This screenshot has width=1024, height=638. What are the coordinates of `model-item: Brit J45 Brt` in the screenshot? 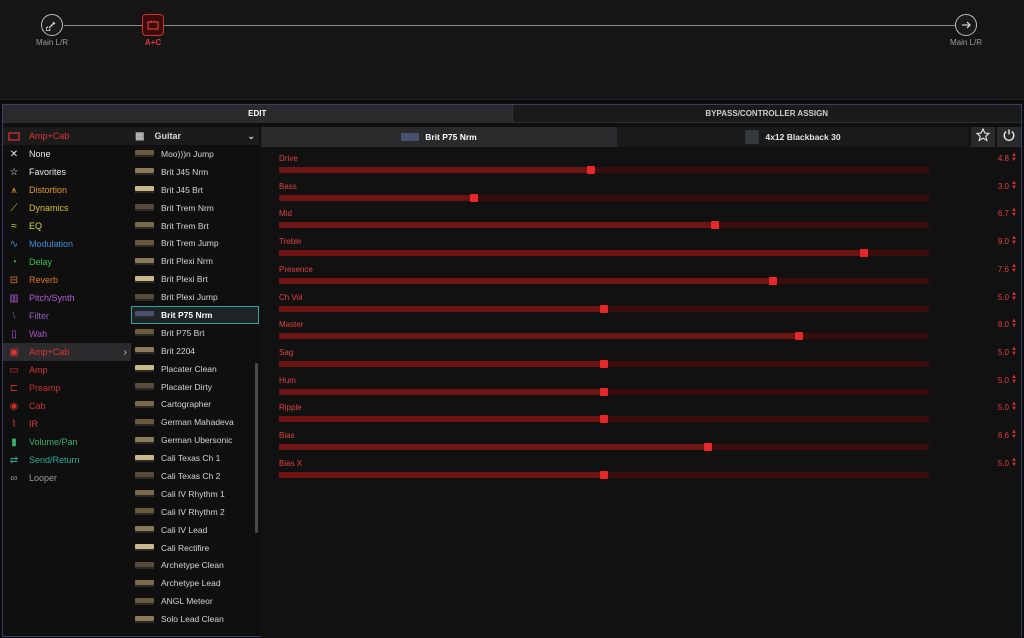 It's located at (195, 190).